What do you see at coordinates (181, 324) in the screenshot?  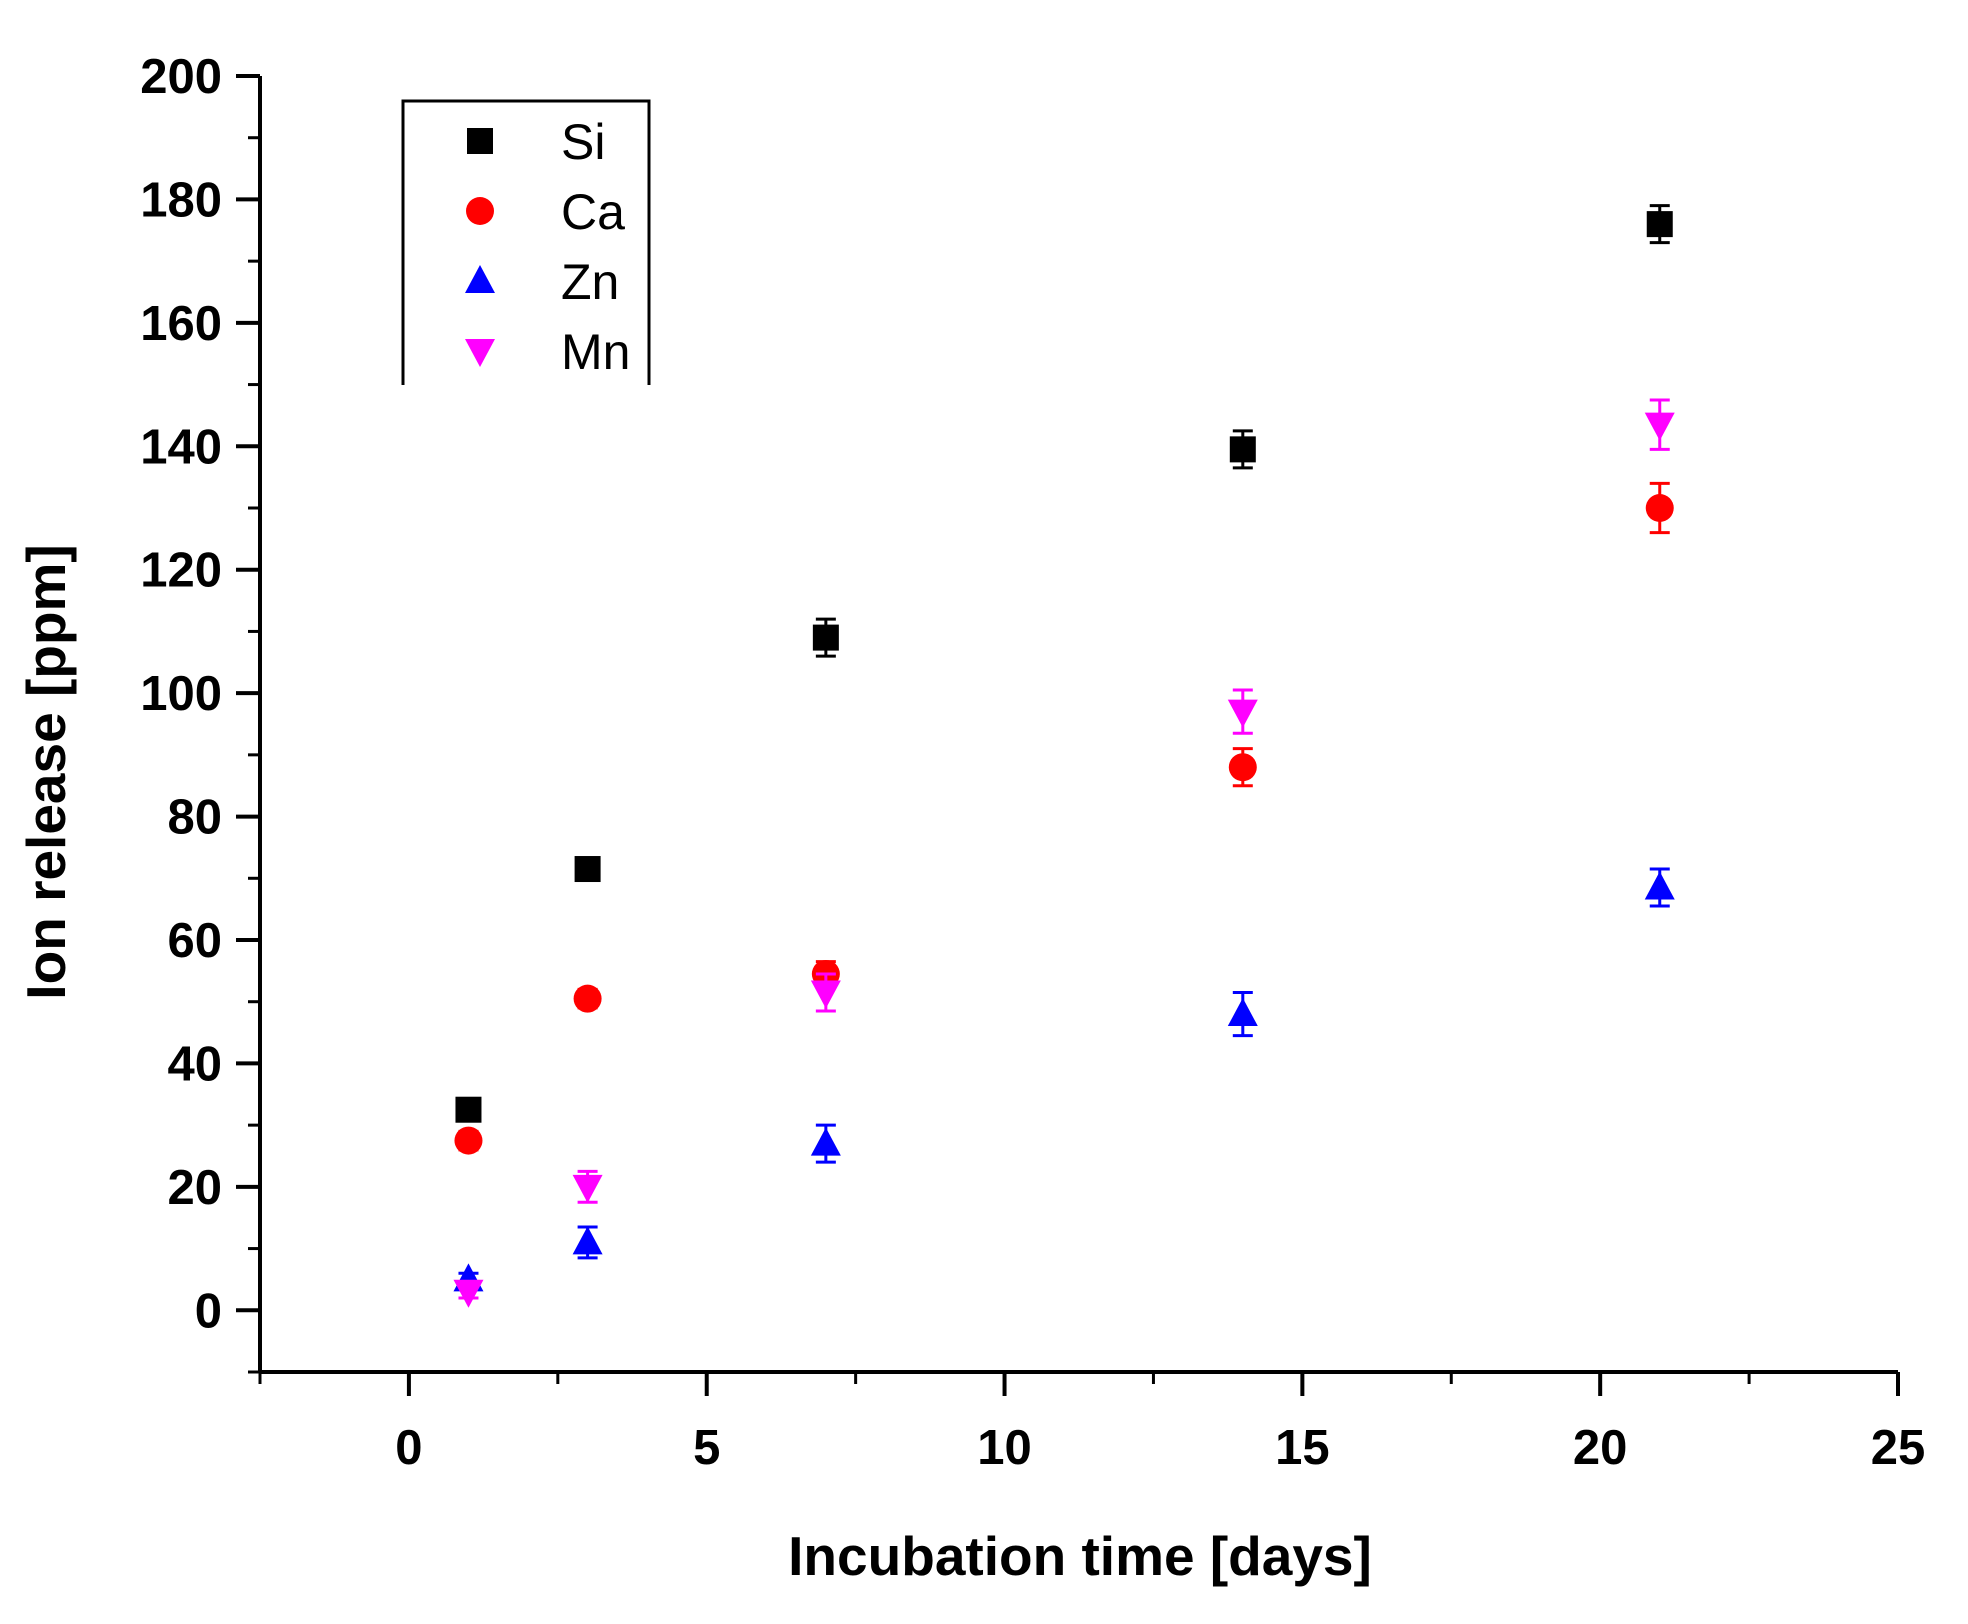 I see `y-tick-label: 160` at bounding box center [181, 324].